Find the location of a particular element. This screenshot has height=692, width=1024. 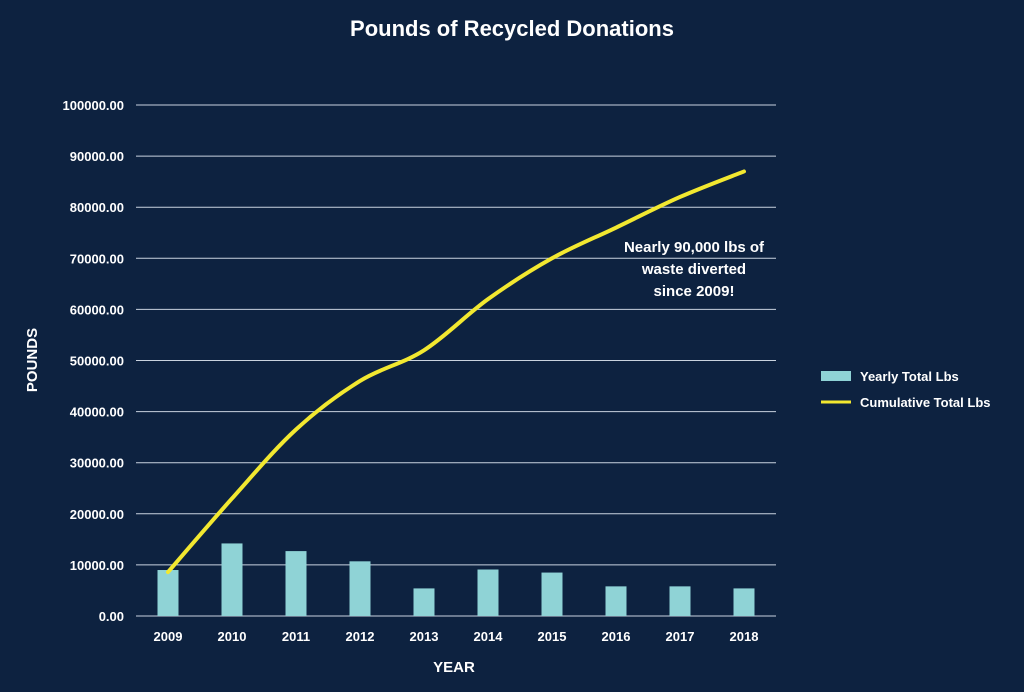

y-tick-label: 80000.00 is located at coordinates (97, 207).